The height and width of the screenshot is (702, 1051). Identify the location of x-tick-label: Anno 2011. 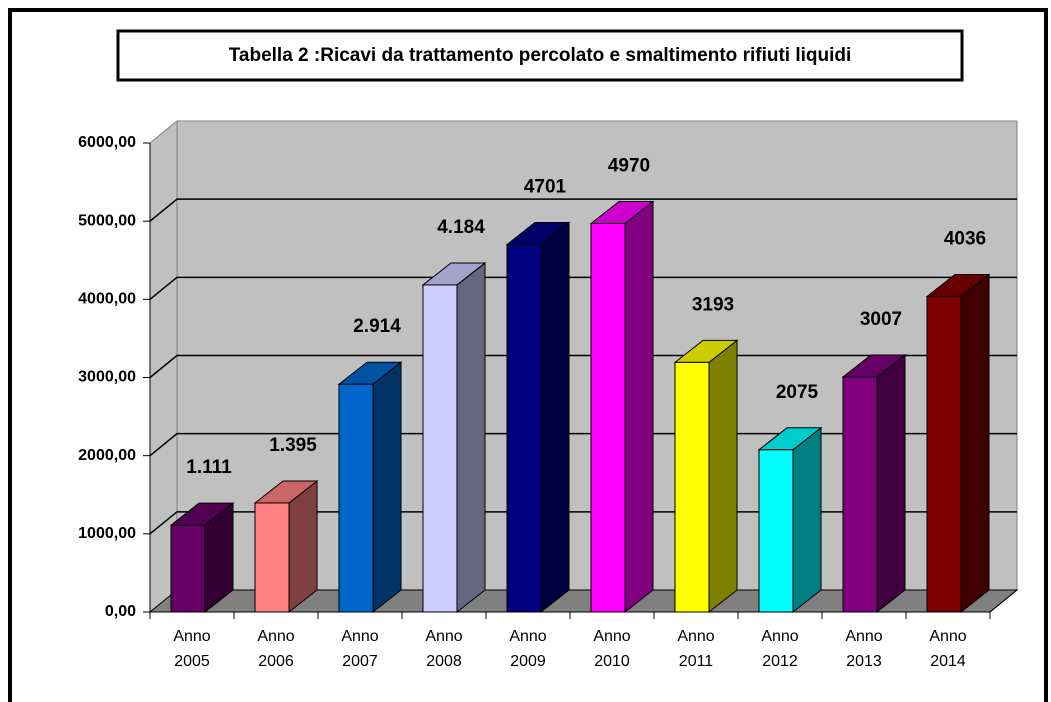
(695, 649).